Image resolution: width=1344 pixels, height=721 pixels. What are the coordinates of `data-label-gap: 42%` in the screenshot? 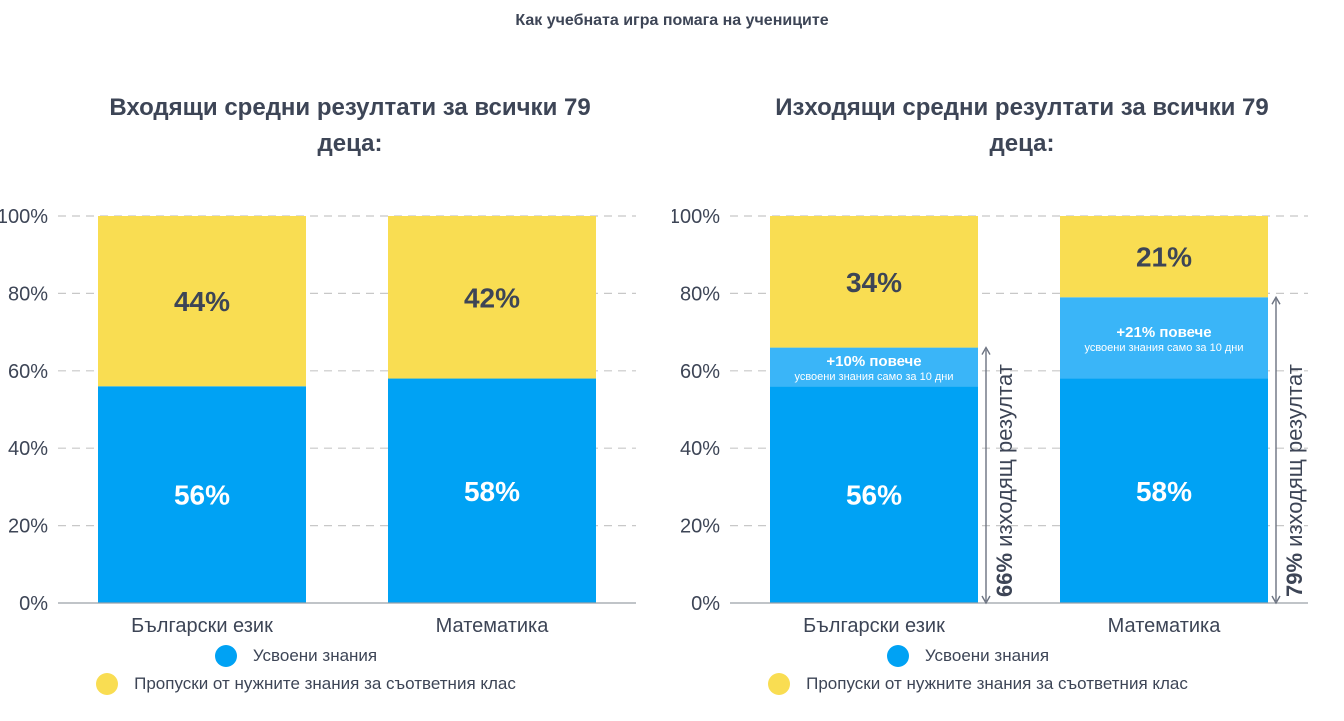 It's located at (492, 297).